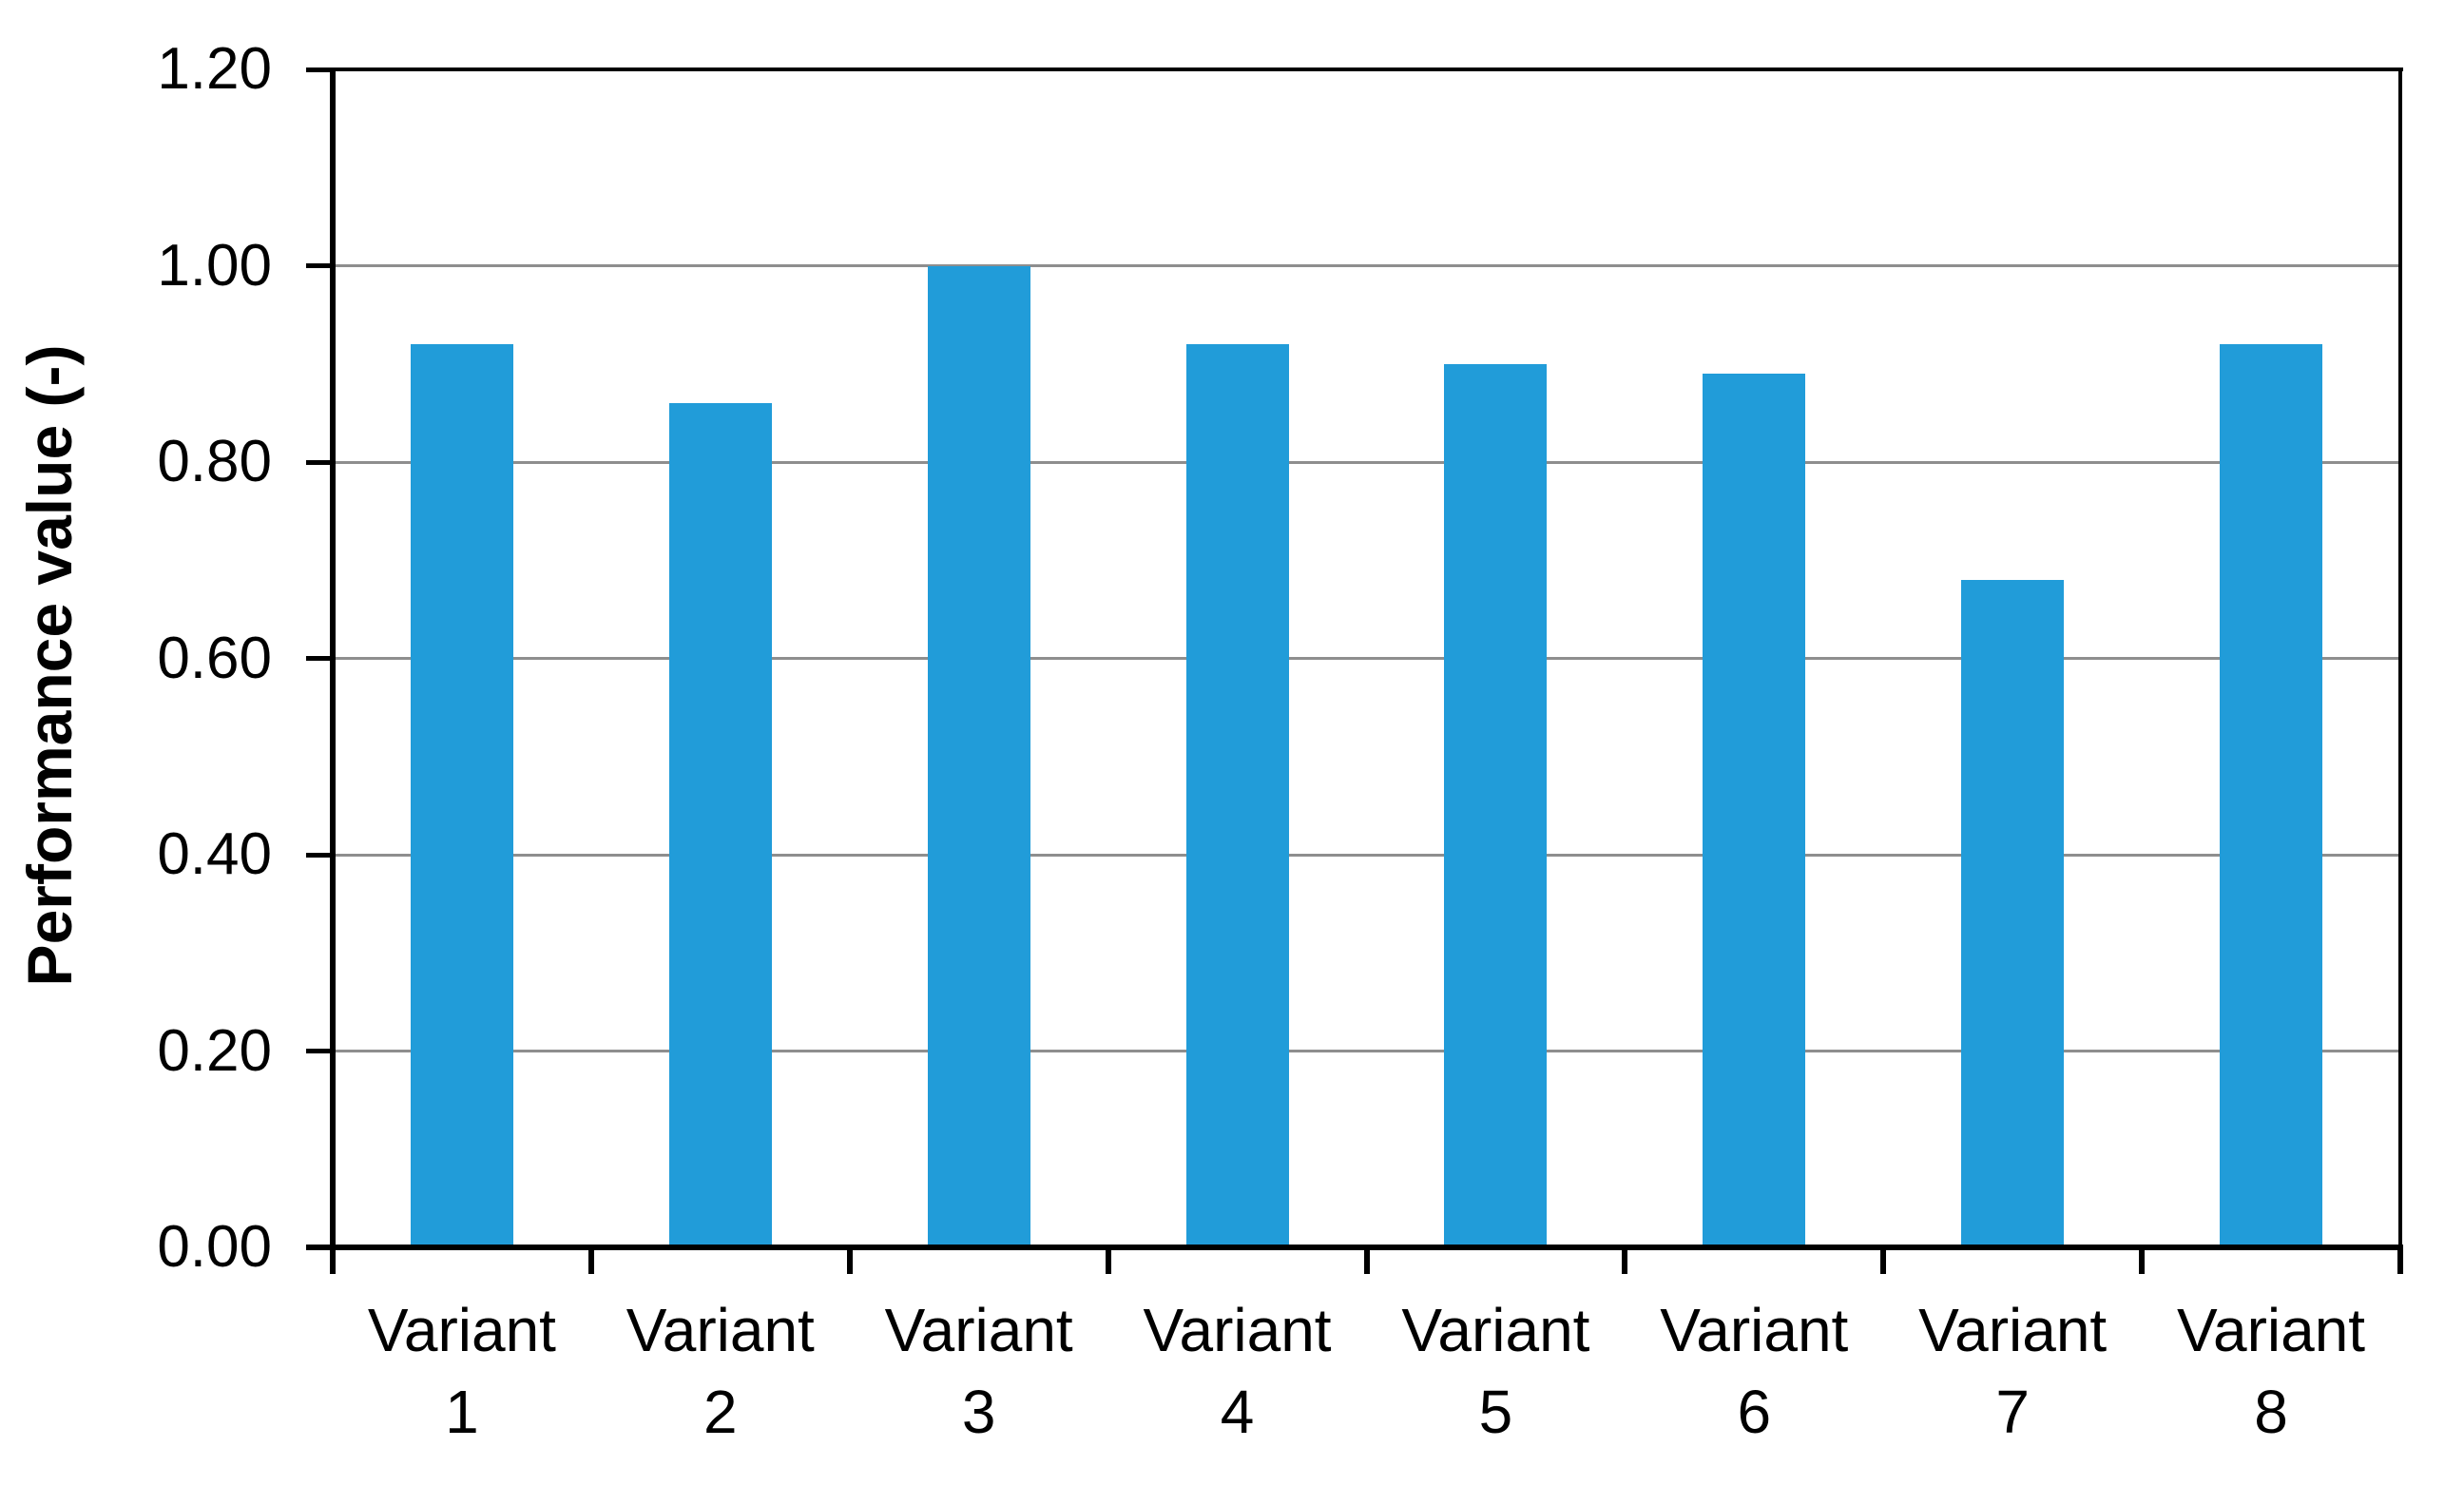 The image size is (2464, 1486). Describe the element at coordinates (1366, 69) in the screenshot. I see `plot-border-top` at that location.